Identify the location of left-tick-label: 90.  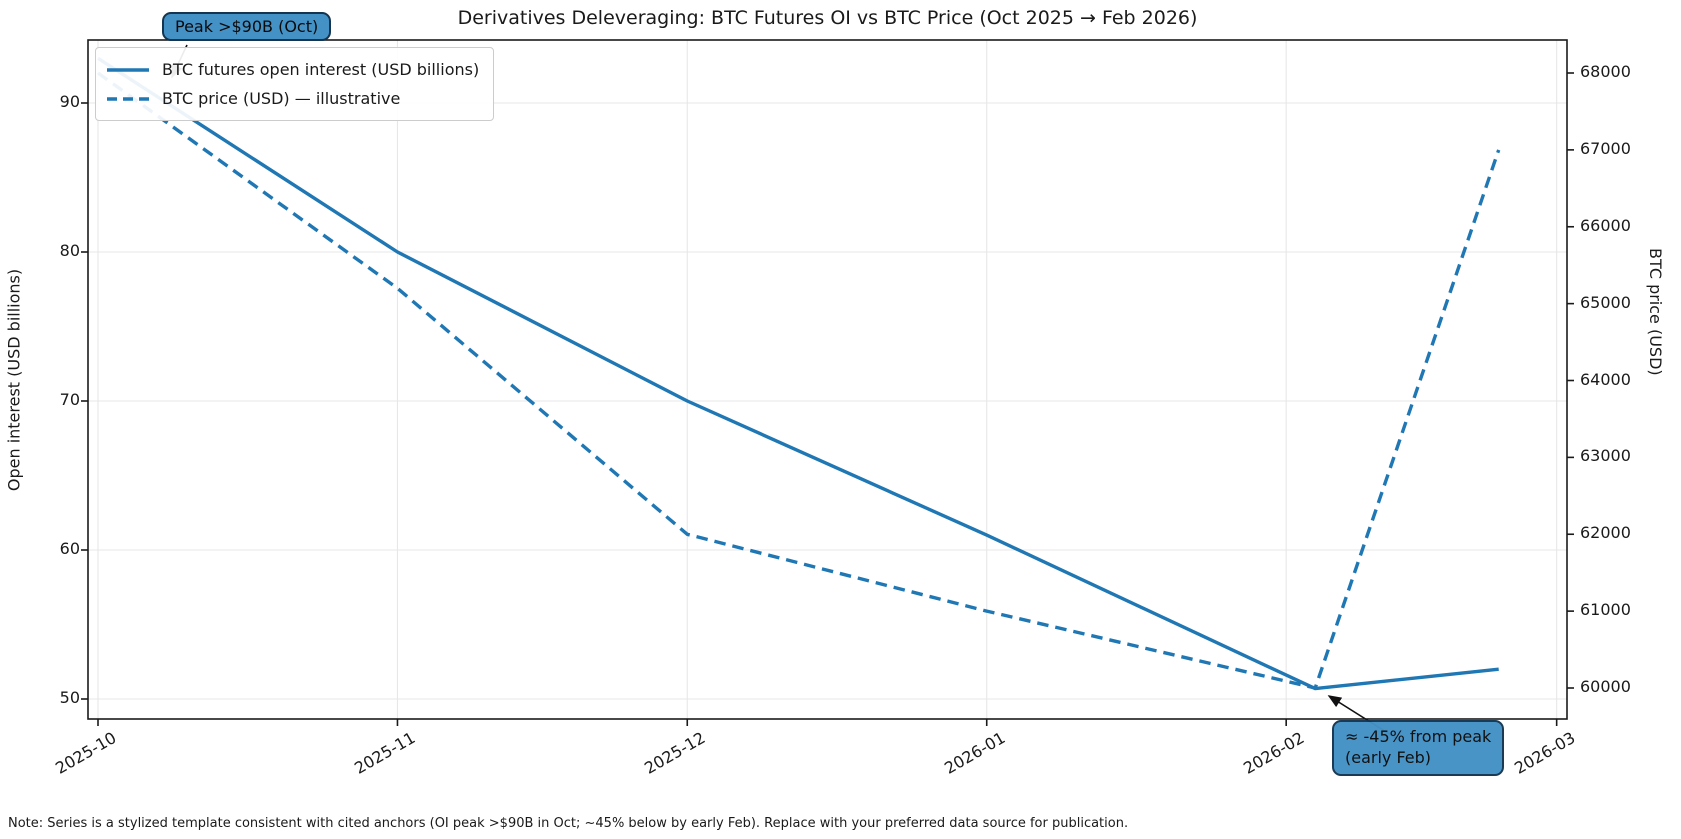
(69, 101).